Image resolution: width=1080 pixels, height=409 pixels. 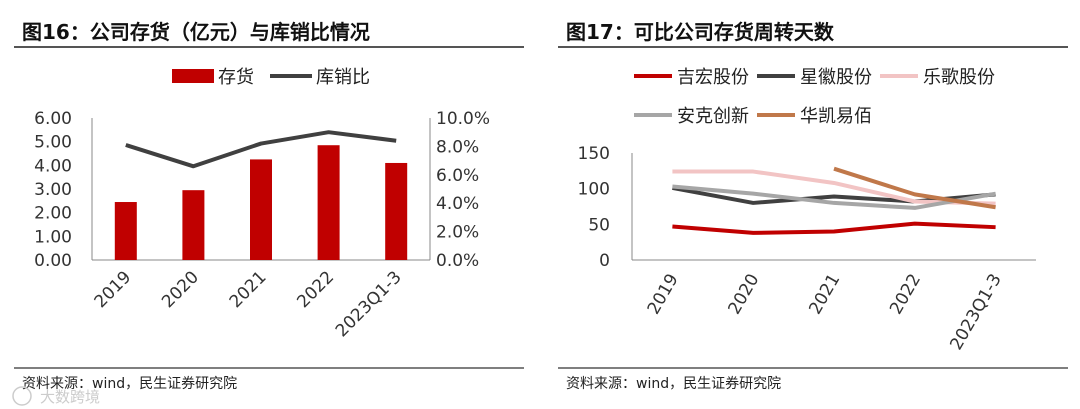 What do you see at coordinates (457, 204) in the screenshot?
I see `fig16-right-tick-label: 4.0%` at bounding box center [457, 204].